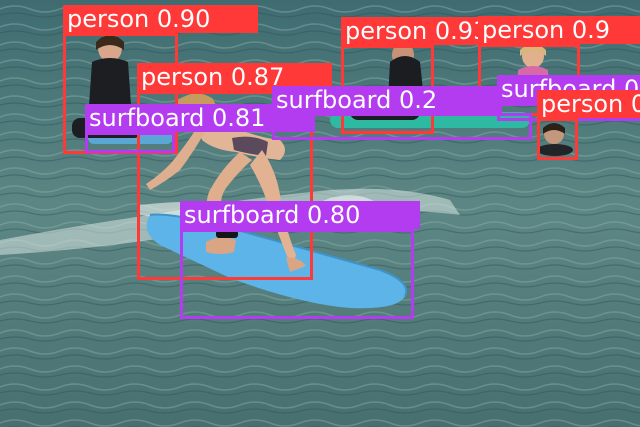 The height and width of the screenshot is (427, 640). I want to click on person-label-swimmer: person 0.8, so click(588, 104).